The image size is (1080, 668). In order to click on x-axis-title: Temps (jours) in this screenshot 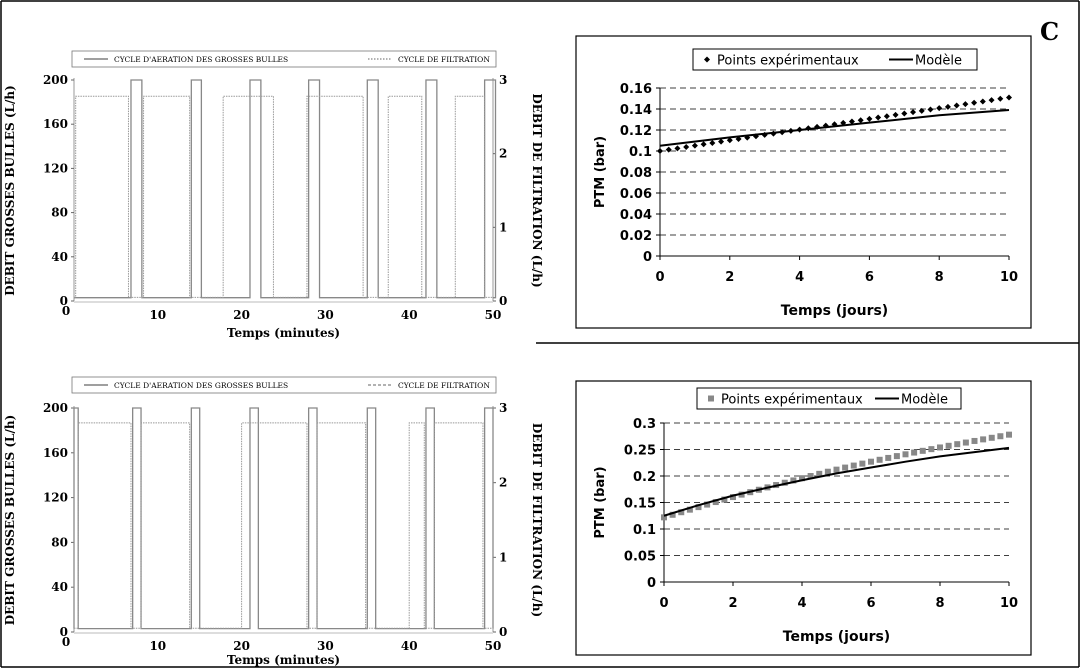, I will do `click(836, 637)`.